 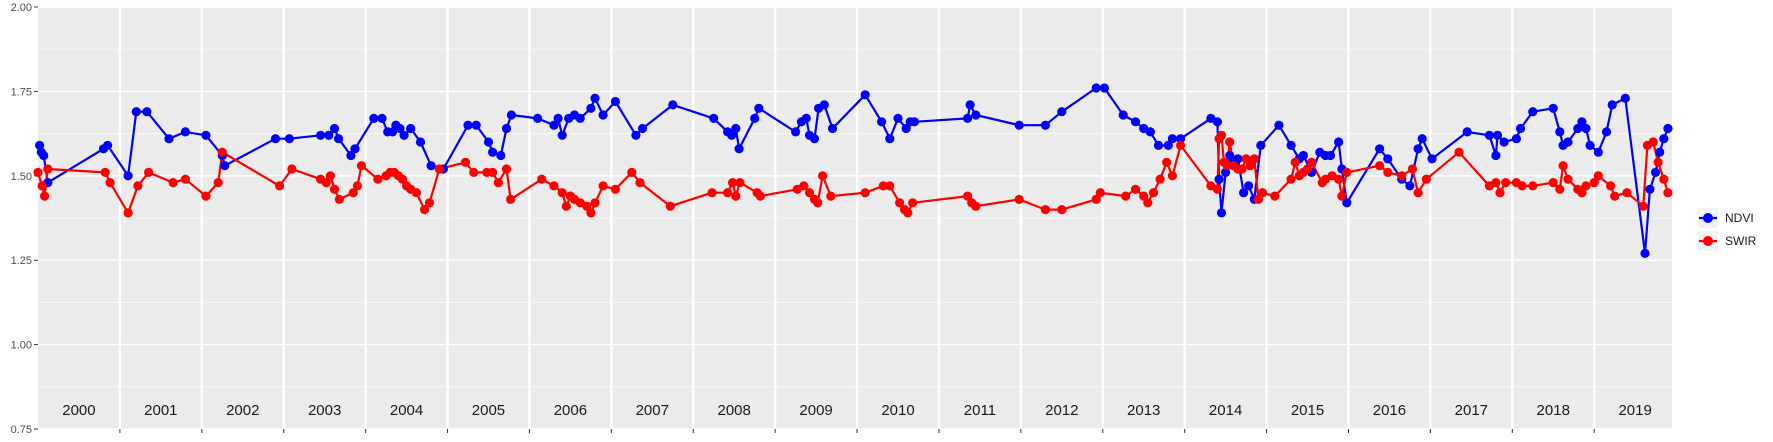 I want to click on y-tick-label: 1.75, so click(x=21, y=92).